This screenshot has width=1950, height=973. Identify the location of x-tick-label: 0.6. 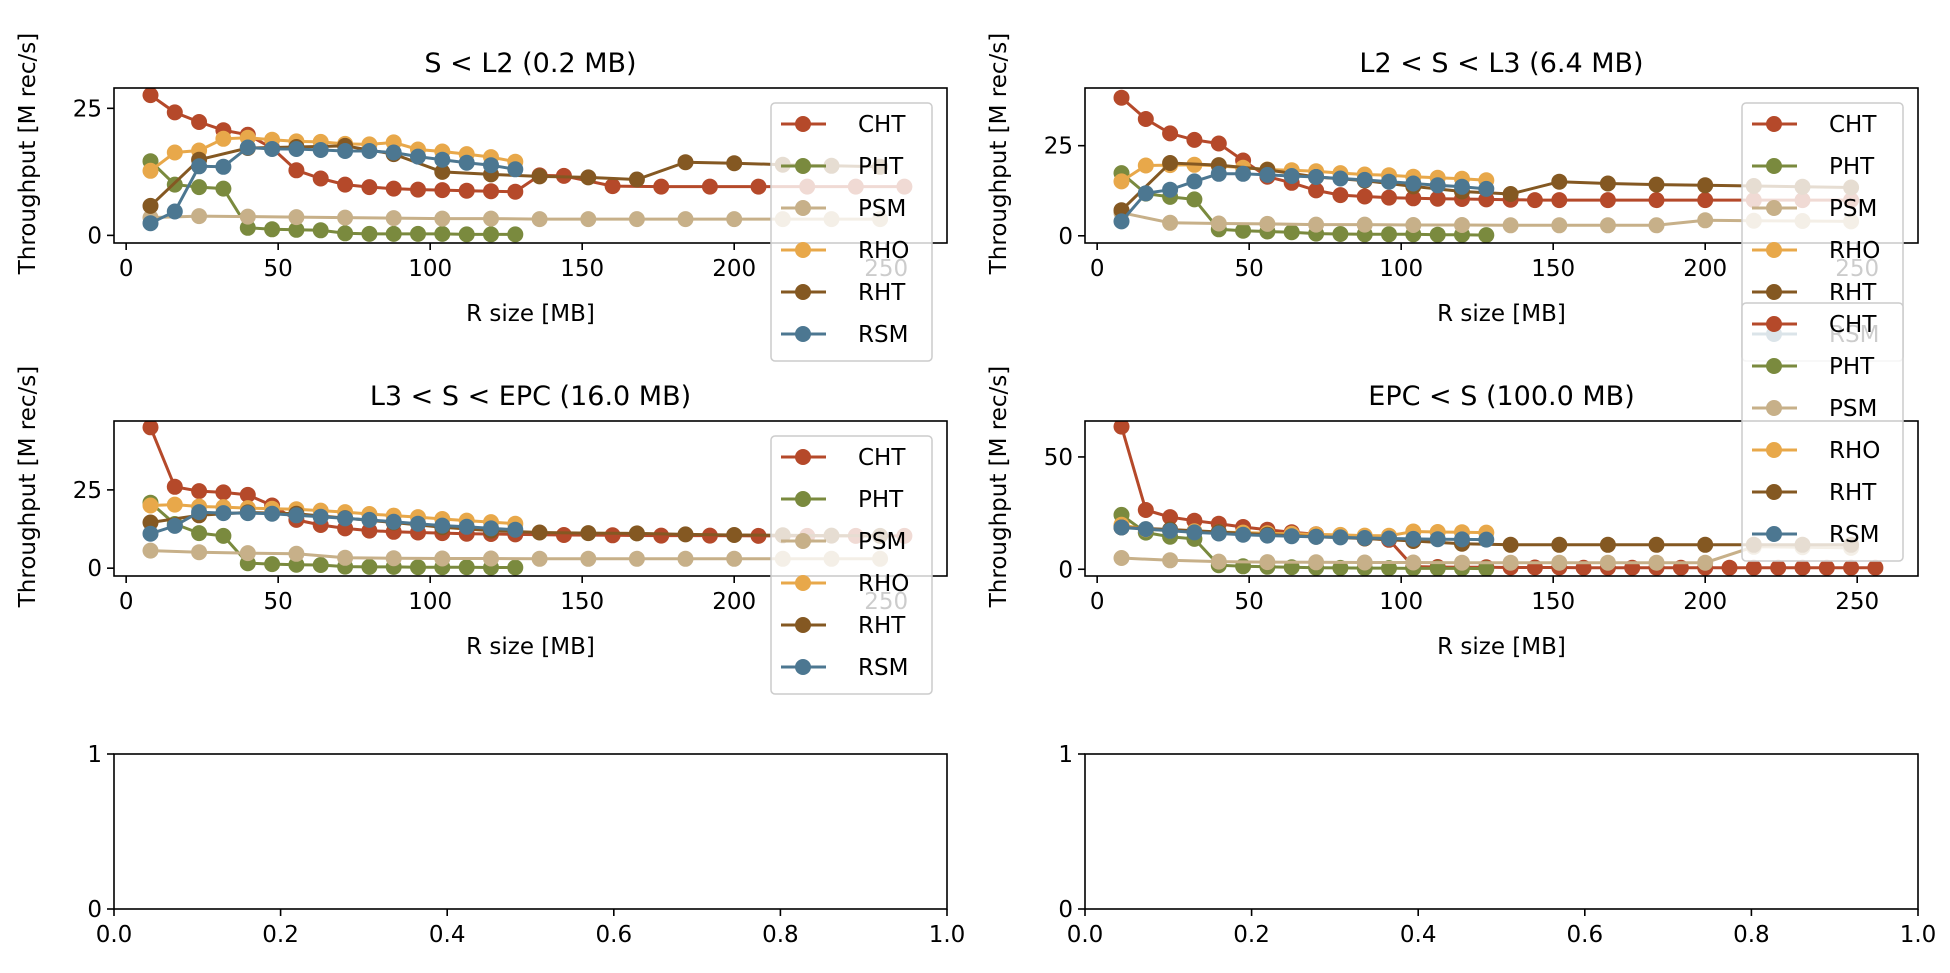
(614, 935).